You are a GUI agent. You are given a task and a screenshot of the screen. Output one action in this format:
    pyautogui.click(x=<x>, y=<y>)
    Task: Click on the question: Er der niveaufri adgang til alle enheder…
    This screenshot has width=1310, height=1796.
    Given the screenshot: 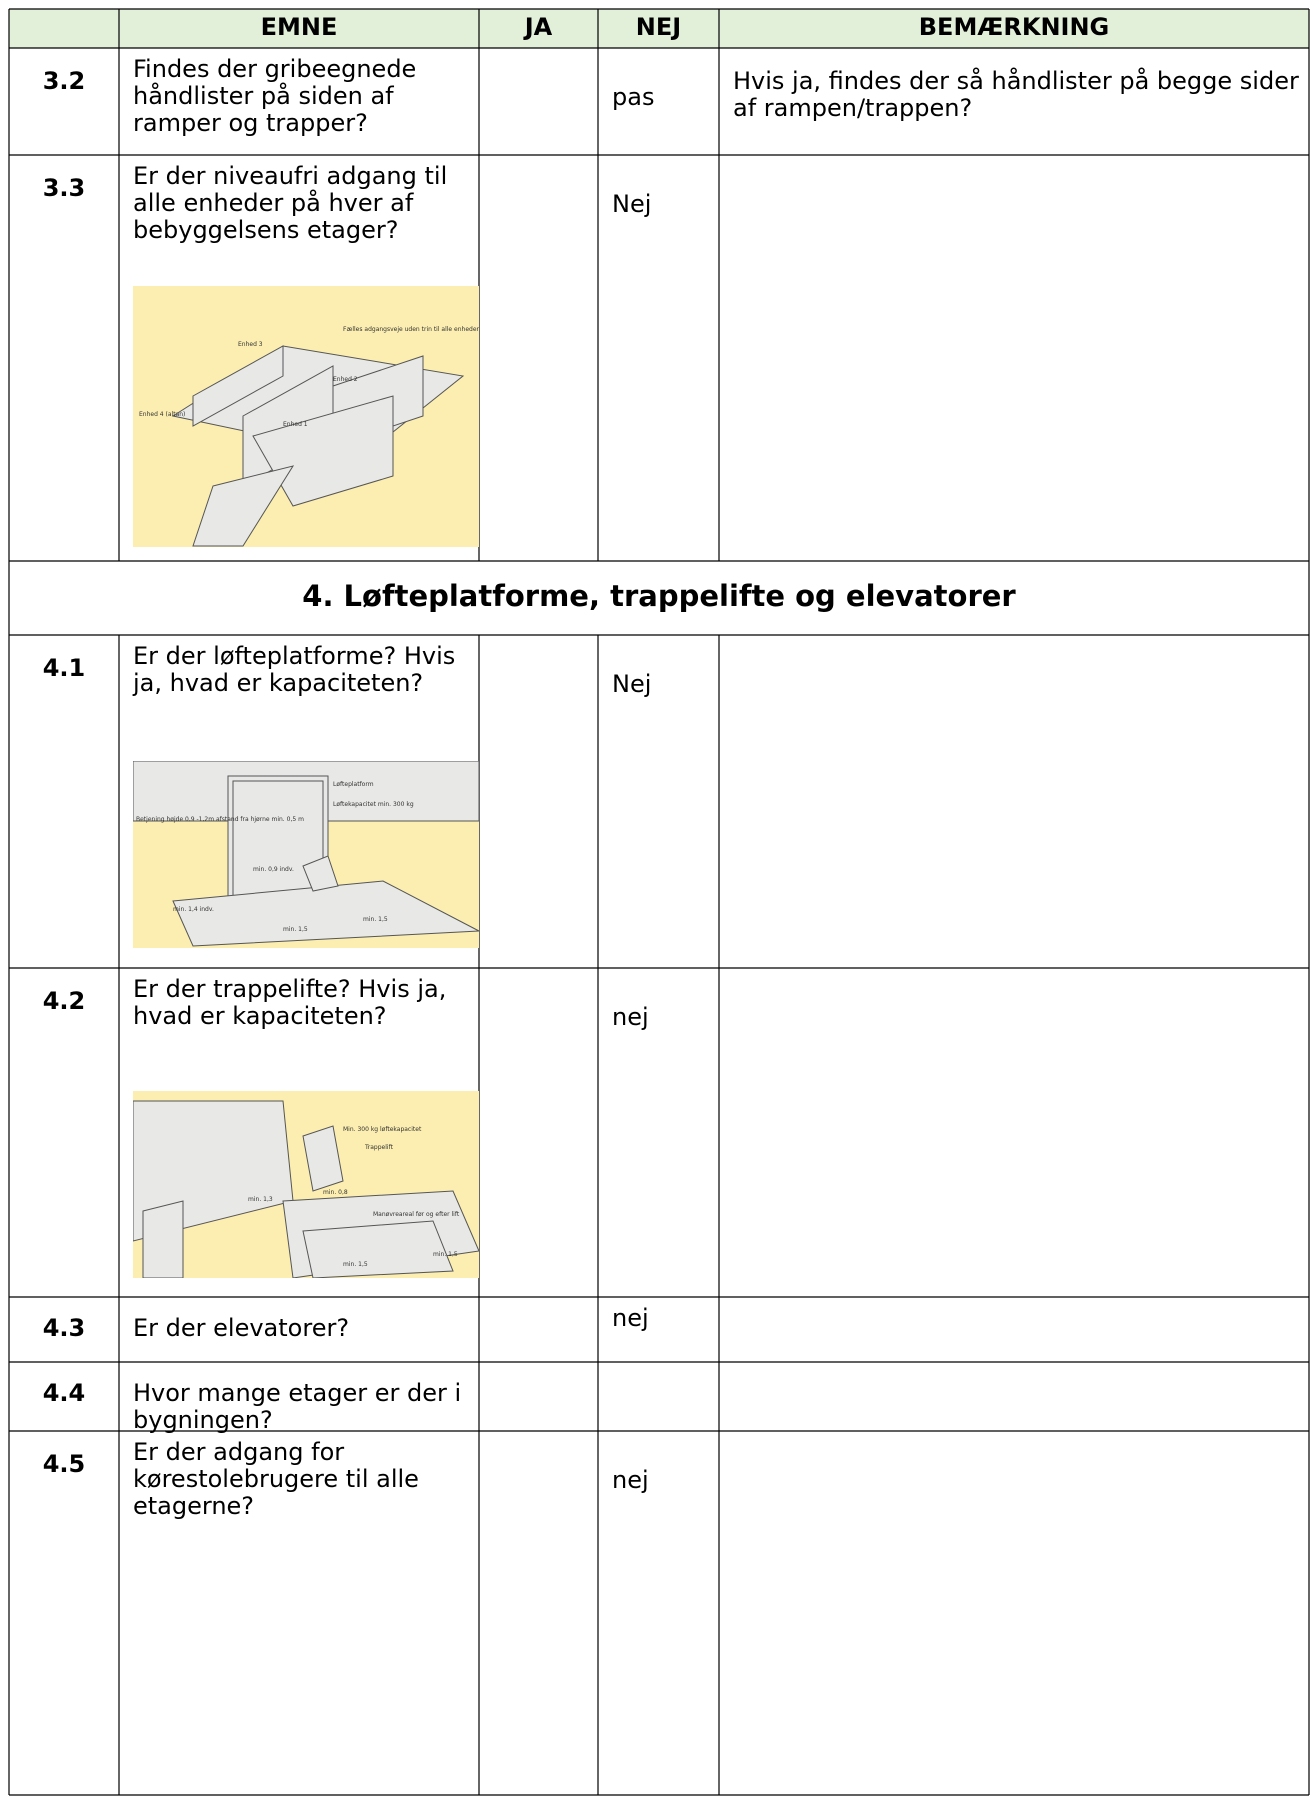 What is the action you would take?
    pyautogui.click(x=290, y=203)
    